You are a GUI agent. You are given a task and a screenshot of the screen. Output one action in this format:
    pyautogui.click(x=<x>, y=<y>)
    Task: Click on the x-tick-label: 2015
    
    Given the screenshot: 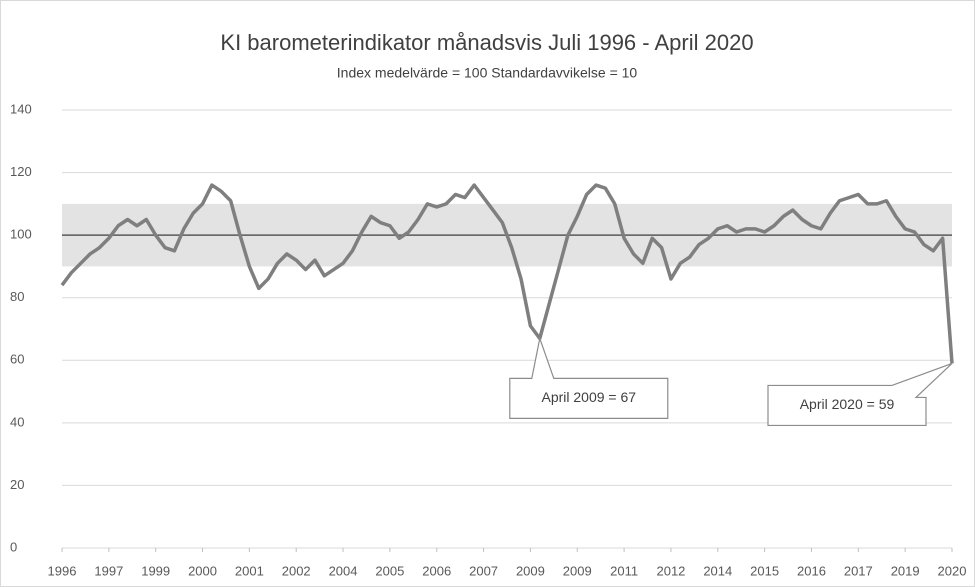 What is the action you would take?
    pyautogui.click(x=764, y=570)
    